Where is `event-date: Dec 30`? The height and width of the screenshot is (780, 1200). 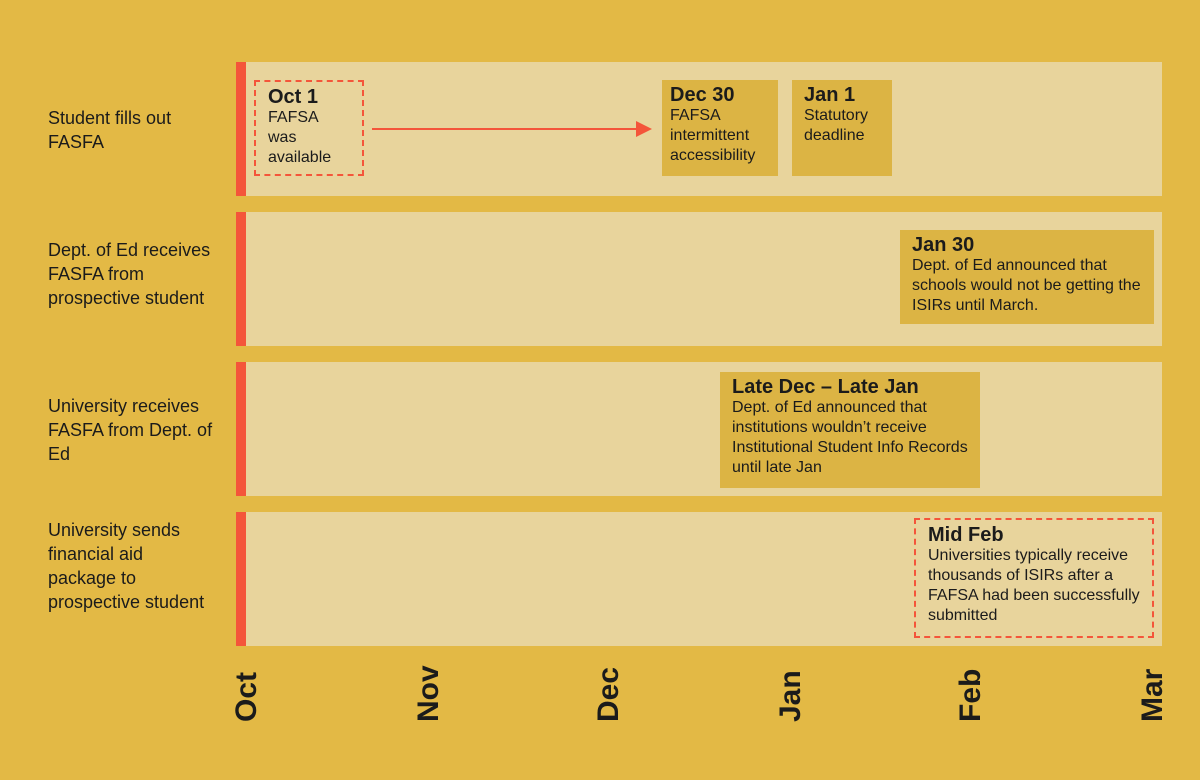 event-date: Dec 30 is located at coordinates (702, 95).